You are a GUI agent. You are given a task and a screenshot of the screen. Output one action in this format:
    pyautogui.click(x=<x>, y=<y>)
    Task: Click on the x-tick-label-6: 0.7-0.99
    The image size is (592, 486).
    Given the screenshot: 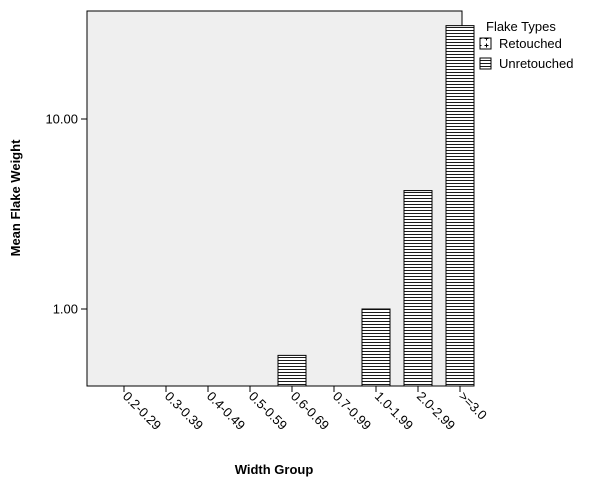 What is the action you would take?
    pyautogui.click(x=352, y=411)
    